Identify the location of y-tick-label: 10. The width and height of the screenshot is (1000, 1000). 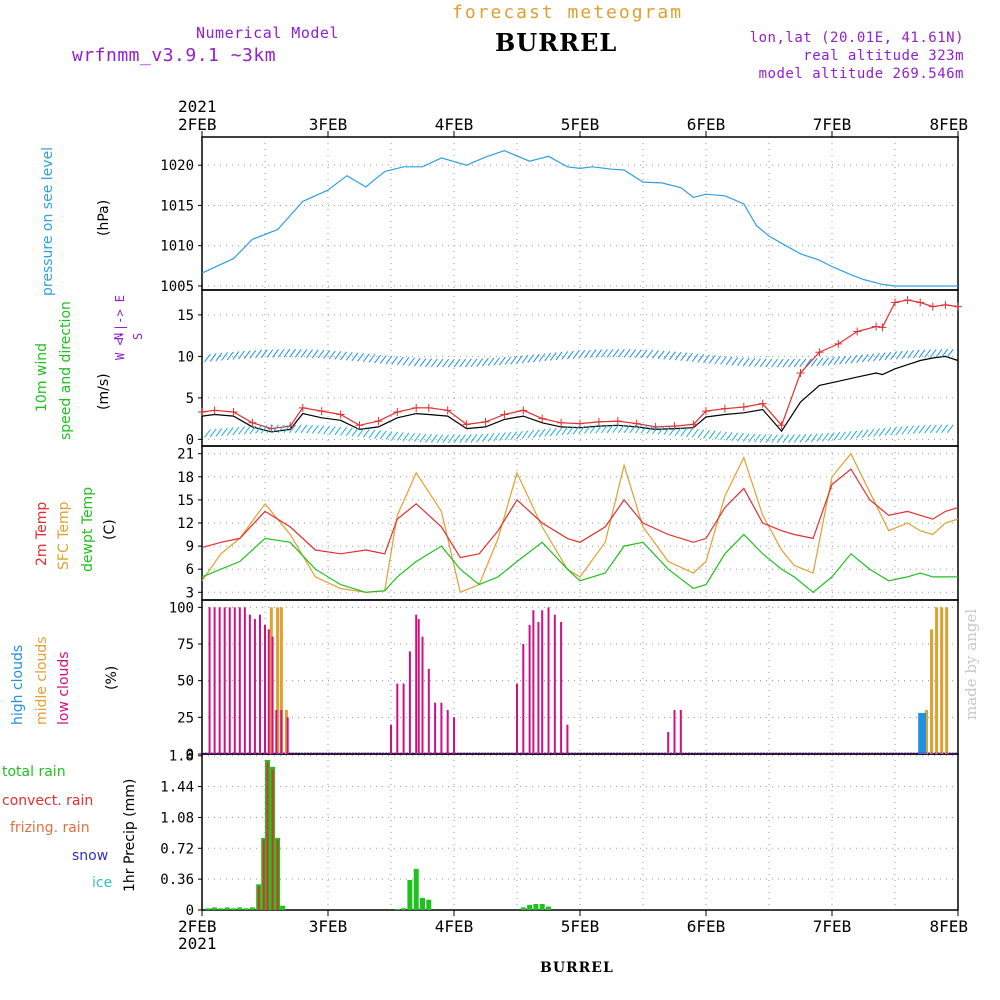
(185, 357).